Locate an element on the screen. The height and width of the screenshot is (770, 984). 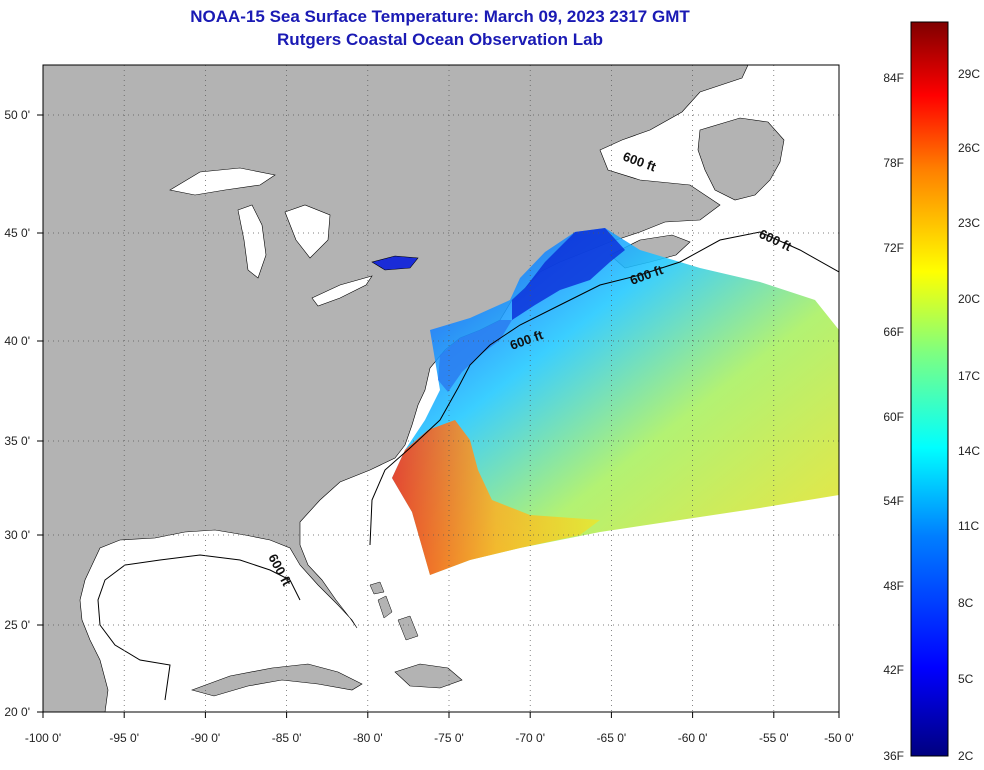
longitude-label: -65 0' is located at coordinates (612, 738).